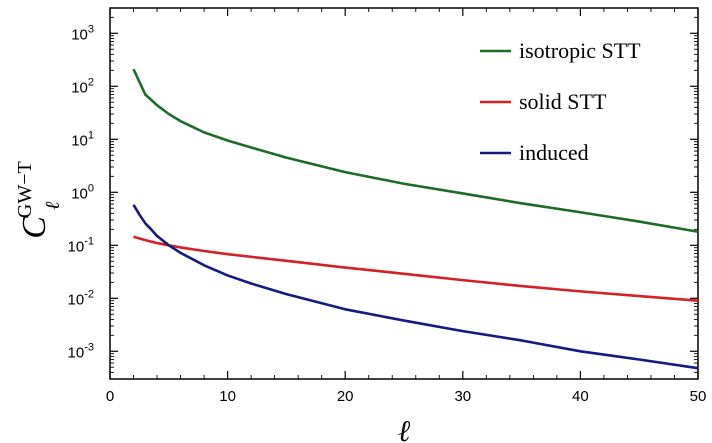 This screenshot has height=443, width=712. Describe the element at coordinates (34, 227) in the screenshot. I see `y-axis-label-main: C` at that location.